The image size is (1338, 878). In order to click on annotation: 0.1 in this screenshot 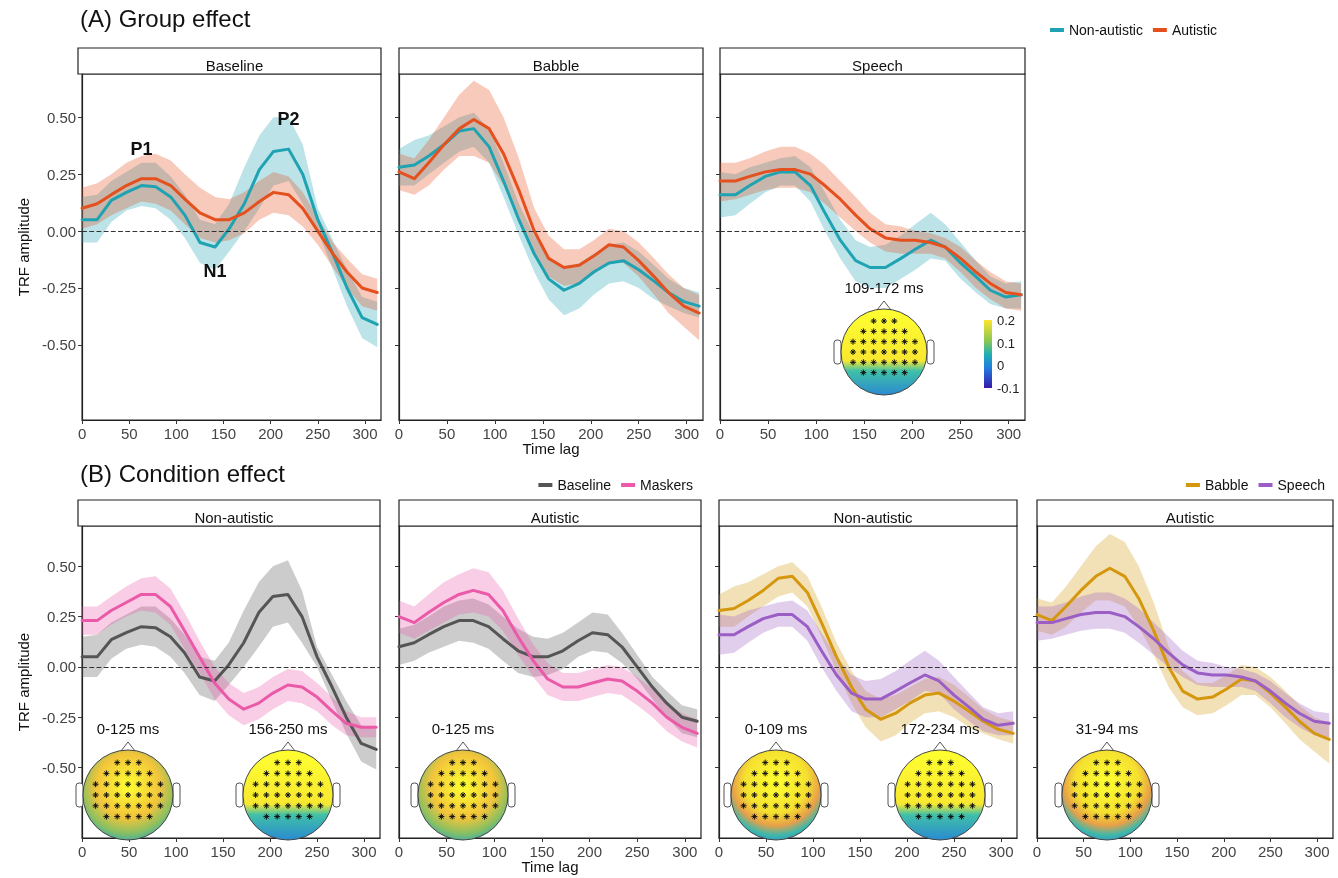, I will do `click(1006, 343)`.